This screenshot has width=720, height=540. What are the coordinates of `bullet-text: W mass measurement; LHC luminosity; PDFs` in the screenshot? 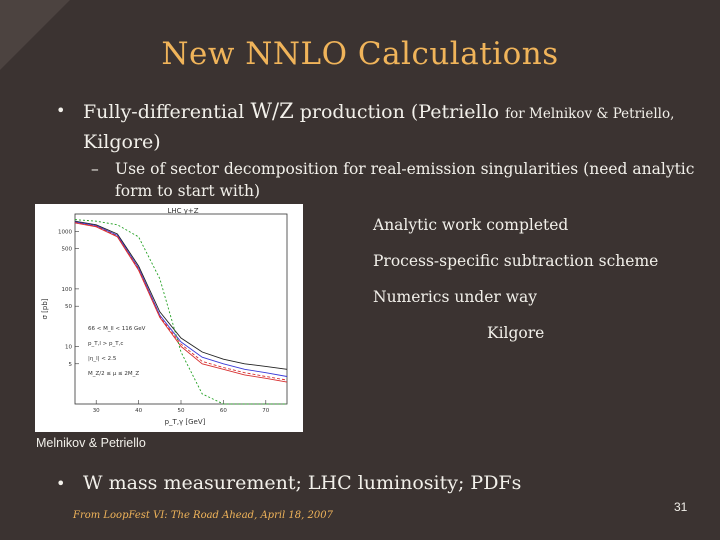 It's located at (302, 483).